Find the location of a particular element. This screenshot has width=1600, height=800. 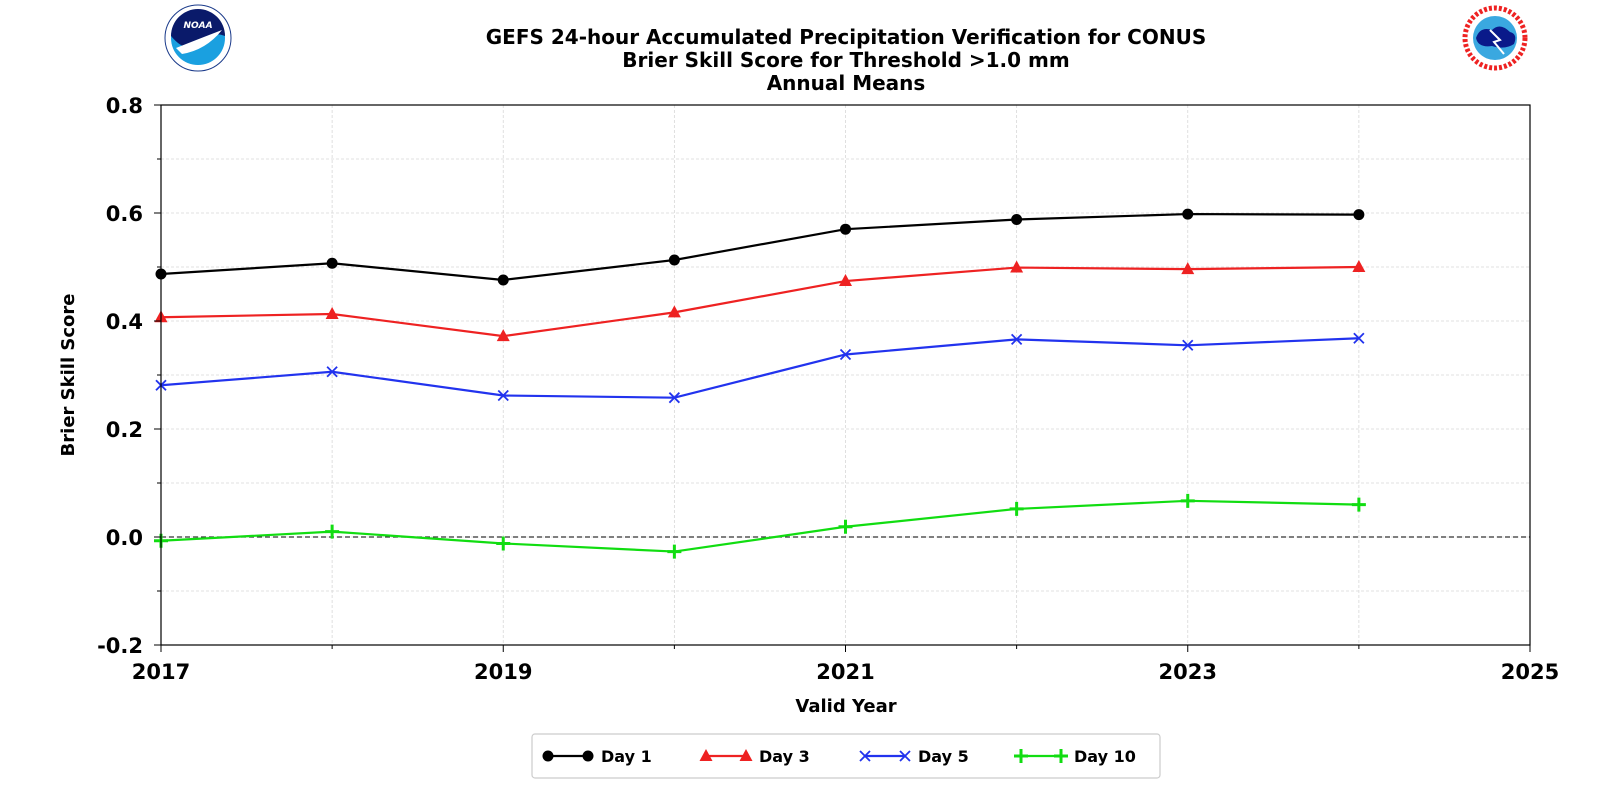

x-tick-label: 2021 is located at coordinates (845, 672).